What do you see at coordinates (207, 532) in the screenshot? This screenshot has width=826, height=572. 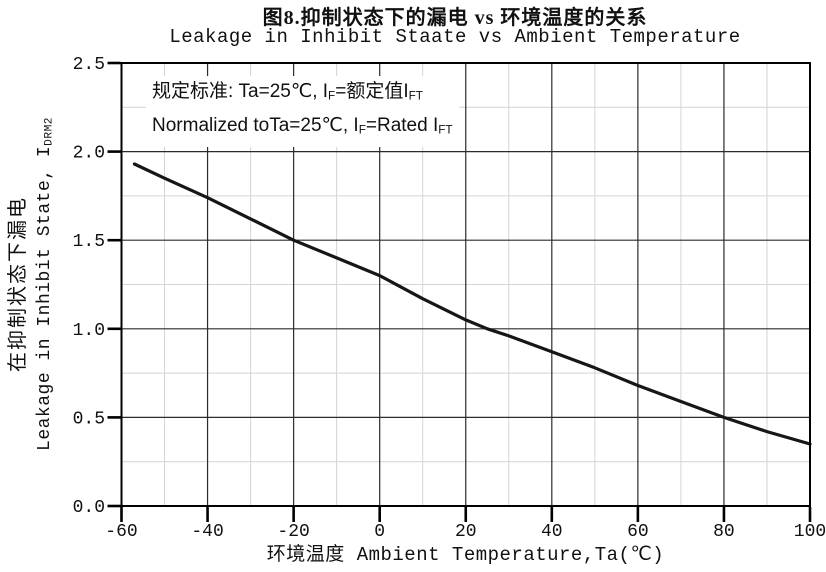 I see `x-tick-label: -40` at bounding box center [207, 532].